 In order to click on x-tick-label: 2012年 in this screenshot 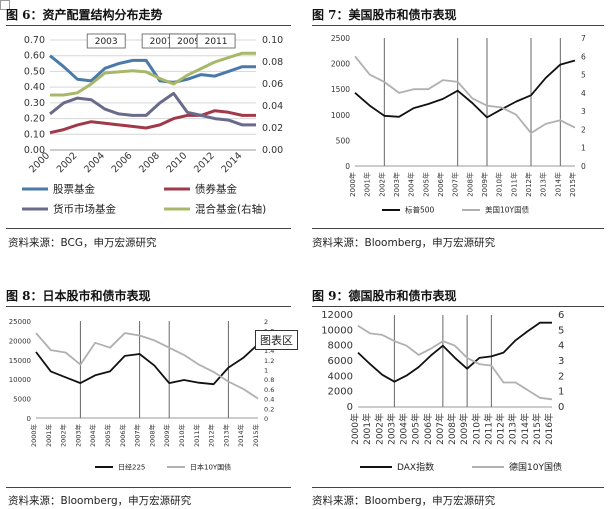, I will do `click(211, 436)`.